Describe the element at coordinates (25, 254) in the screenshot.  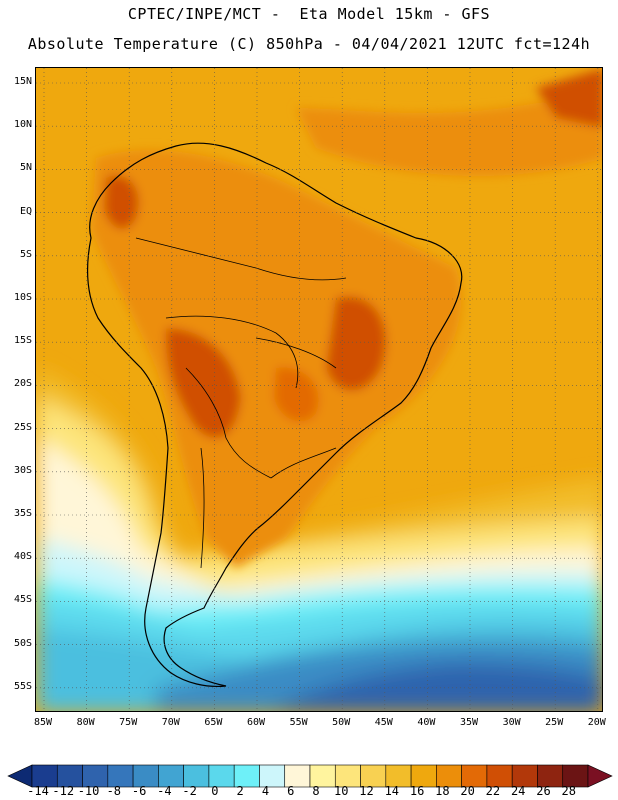
I see `lat-label: 5S` at that location.